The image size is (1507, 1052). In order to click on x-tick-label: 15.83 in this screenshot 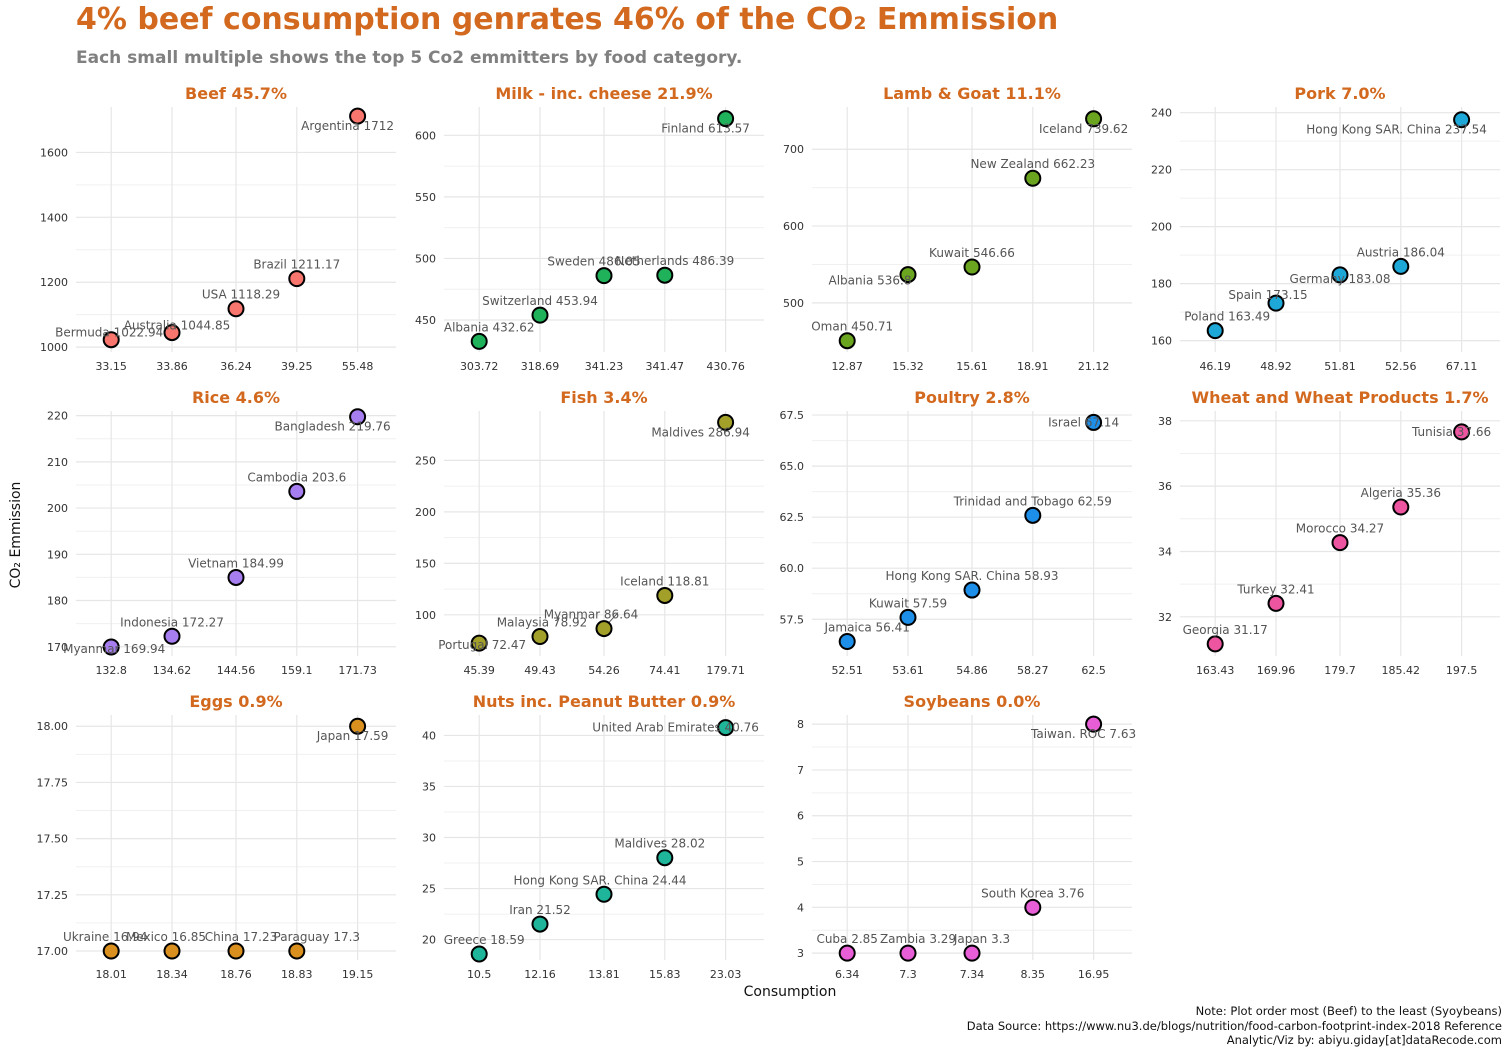, I will do `click(665, 974)`.